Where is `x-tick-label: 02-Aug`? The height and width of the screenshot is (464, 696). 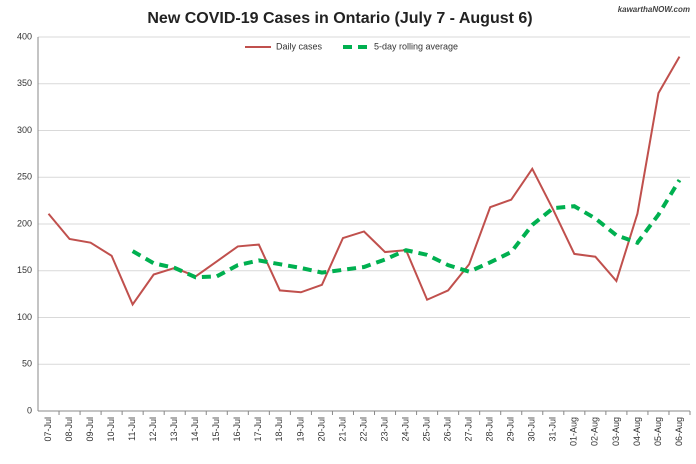
x-tick-label: 02-Aug is located at coordinates (595, 431).